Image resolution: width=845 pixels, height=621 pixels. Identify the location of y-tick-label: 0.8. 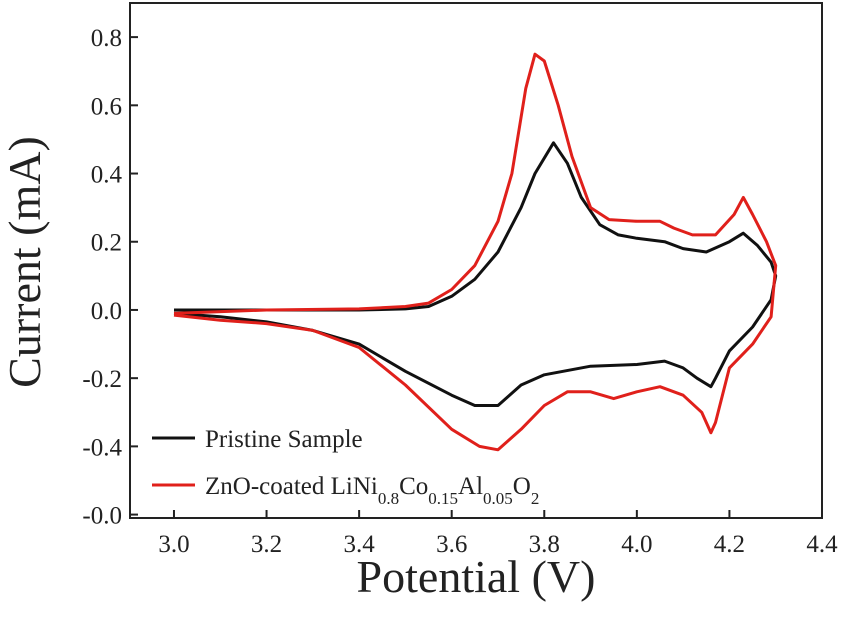
(106, 38).